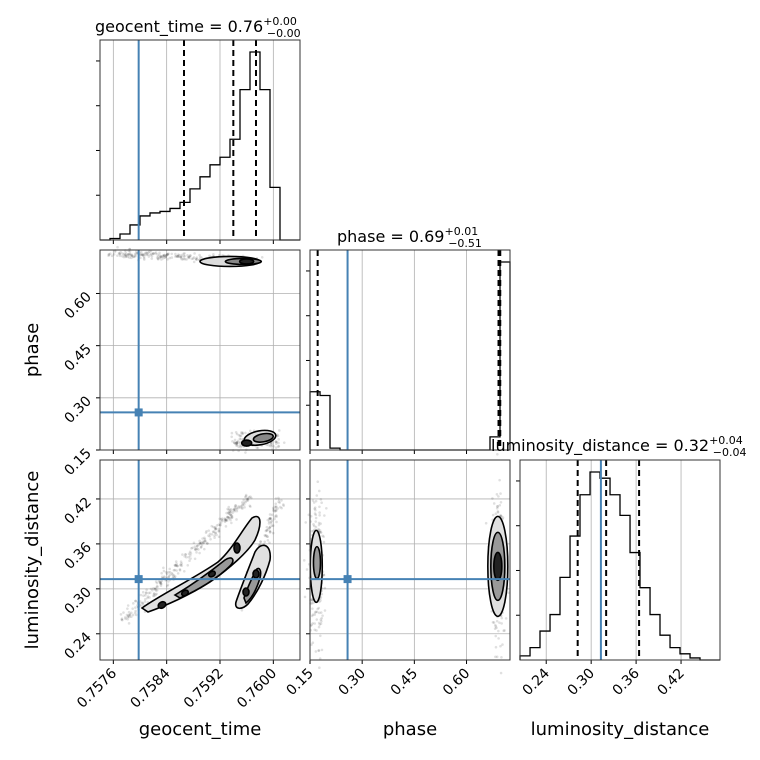  What do you see at coordinates (32, 560) in the screenshot?
I see `ylabel-luminosity-distance: luminosity_distance` at bounding box center [32, 560].